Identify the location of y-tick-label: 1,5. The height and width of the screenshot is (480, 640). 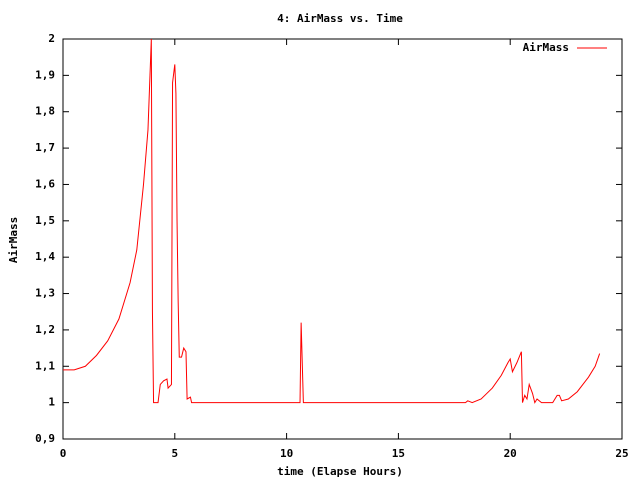
(45, 220).